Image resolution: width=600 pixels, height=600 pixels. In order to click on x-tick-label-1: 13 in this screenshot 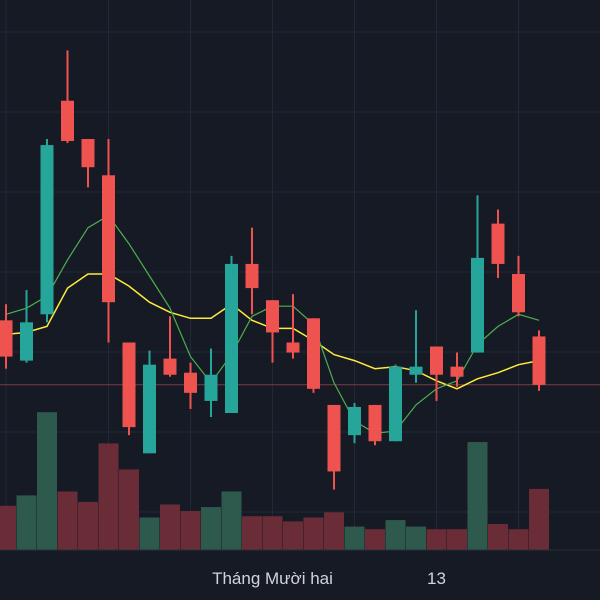, I will do `click(436, 578)`.